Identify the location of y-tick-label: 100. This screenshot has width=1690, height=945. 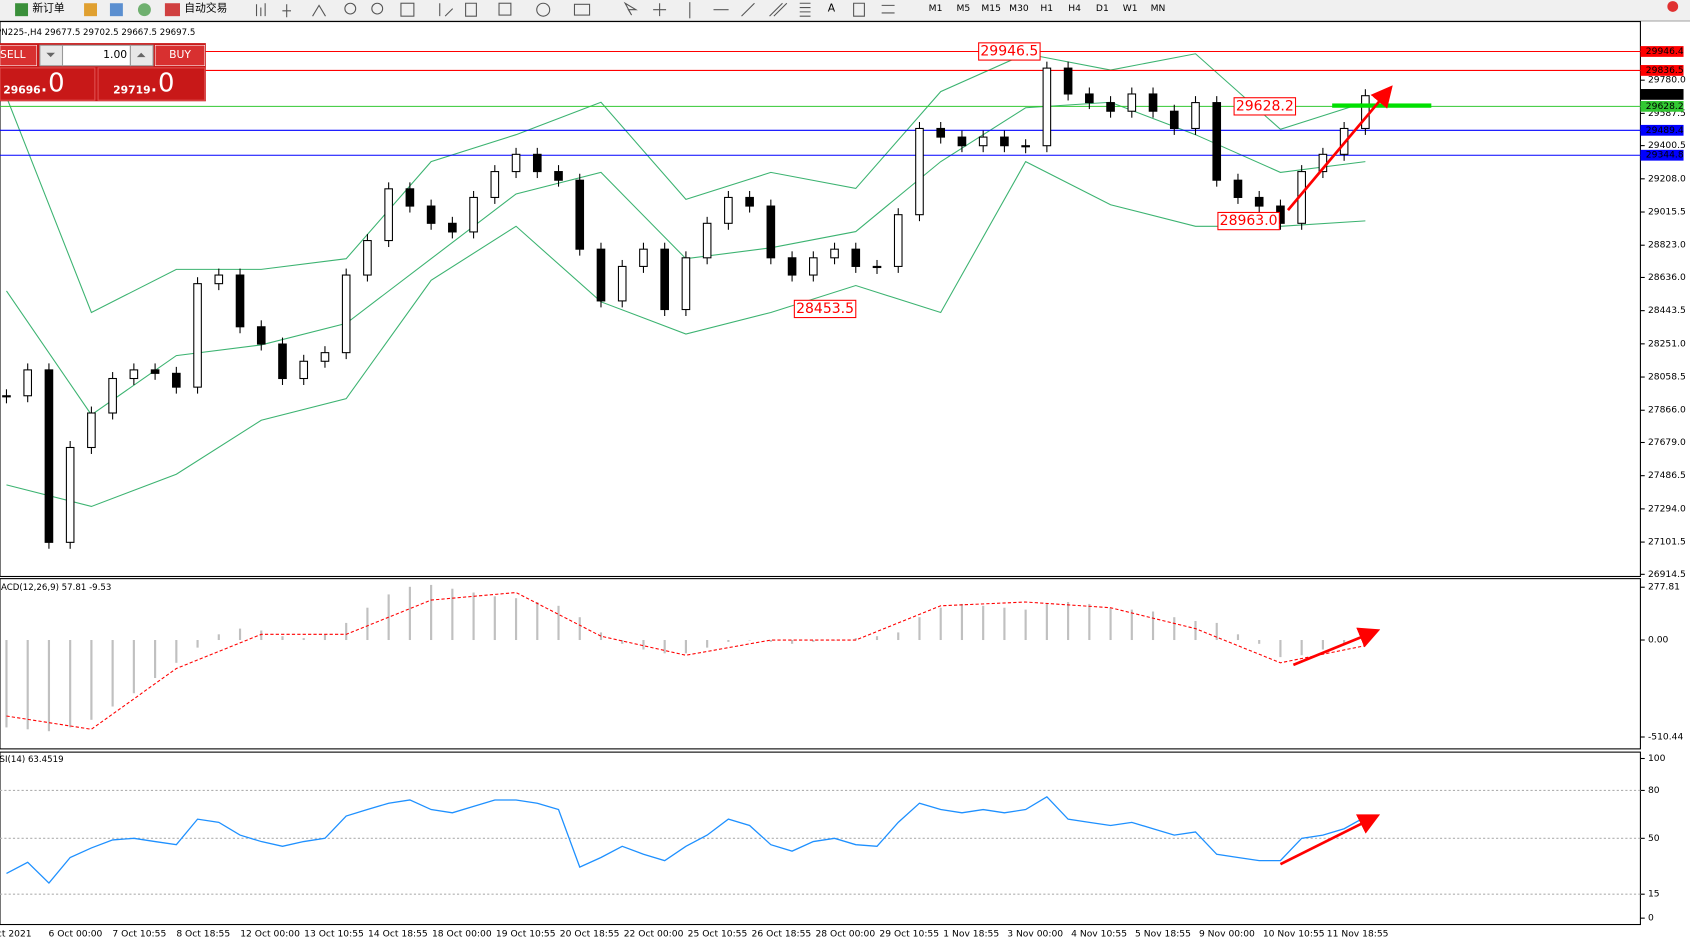
(1657, 758).